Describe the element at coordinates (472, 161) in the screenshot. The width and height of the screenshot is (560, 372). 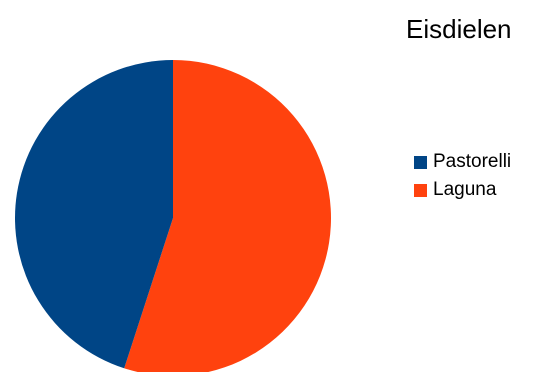
I see `legend-label-pastorelli: Pastorelli` at that location.